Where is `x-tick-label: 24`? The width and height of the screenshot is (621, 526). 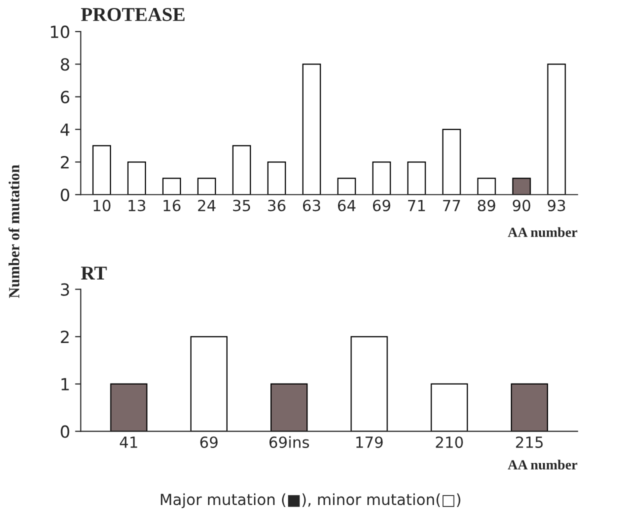
x-tick-label: 24 is located at coordinates (207, 206).